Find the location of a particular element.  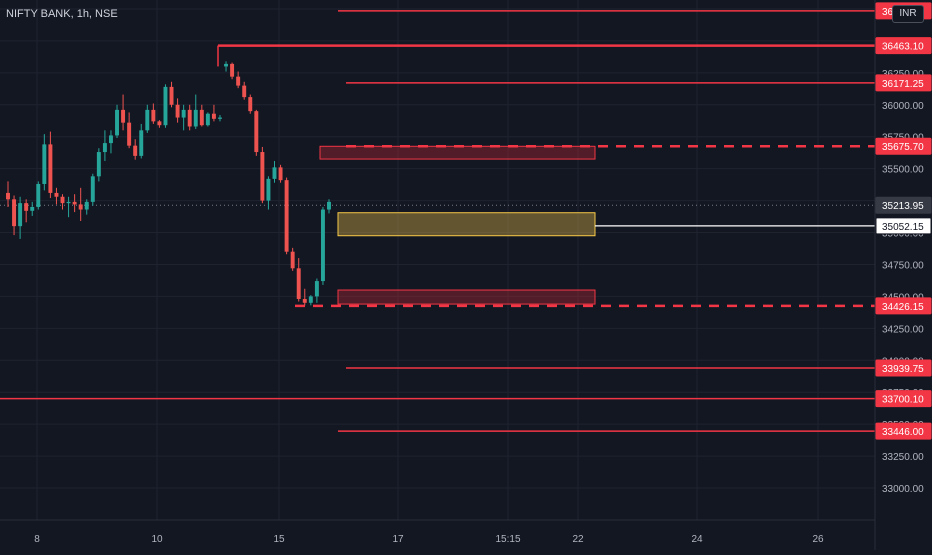

price-tag-label: 33700.10 is located at coordinates (903, 400).